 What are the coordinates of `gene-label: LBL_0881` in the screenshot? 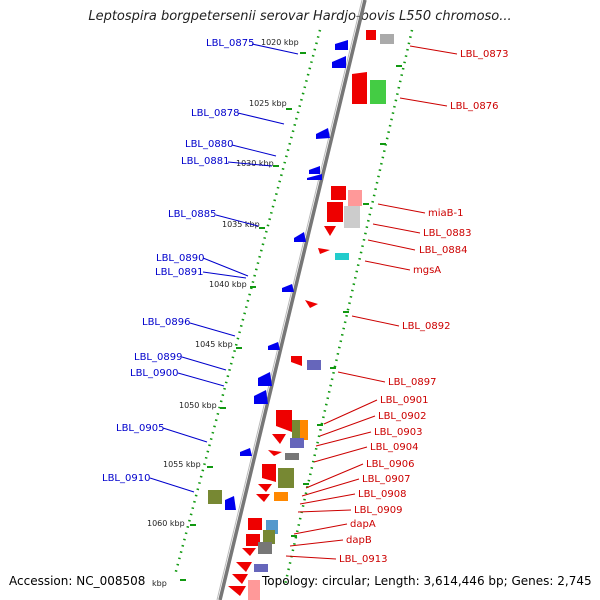 It's located at (205, 161).